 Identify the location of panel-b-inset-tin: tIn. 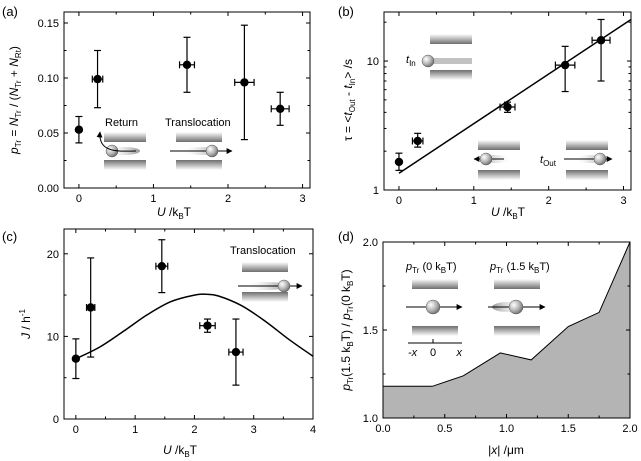
(439, 57).